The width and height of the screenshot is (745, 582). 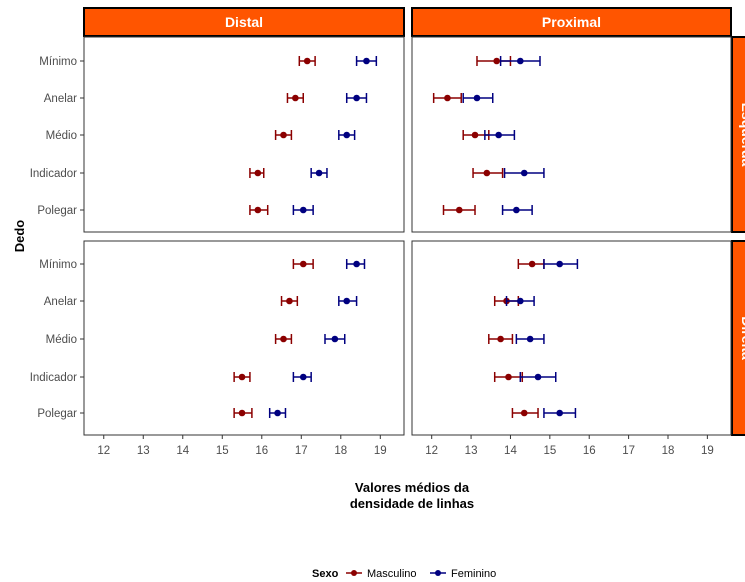 I want to click on facet-strip-label: Distal, so click(x=244, y=22).